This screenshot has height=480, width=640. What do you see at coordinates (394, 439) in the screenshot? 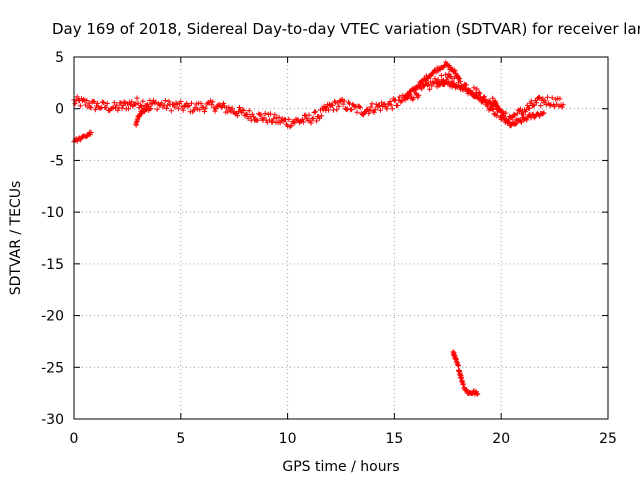
I see `x-tick-label: 15` at bounding box center [394, 439].